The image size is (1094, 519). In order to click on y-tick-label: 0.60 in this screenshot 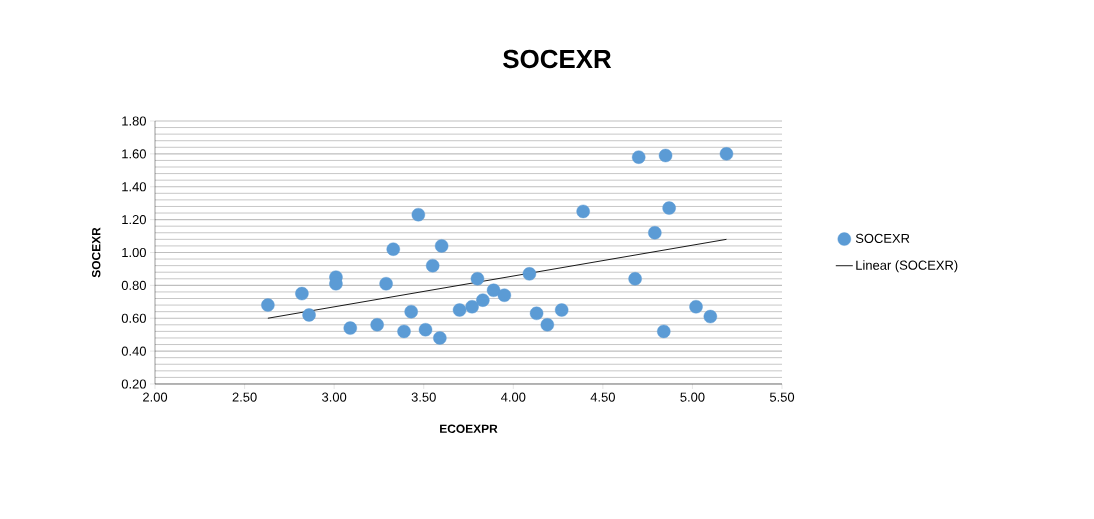, I will do `click(133, 318)`.